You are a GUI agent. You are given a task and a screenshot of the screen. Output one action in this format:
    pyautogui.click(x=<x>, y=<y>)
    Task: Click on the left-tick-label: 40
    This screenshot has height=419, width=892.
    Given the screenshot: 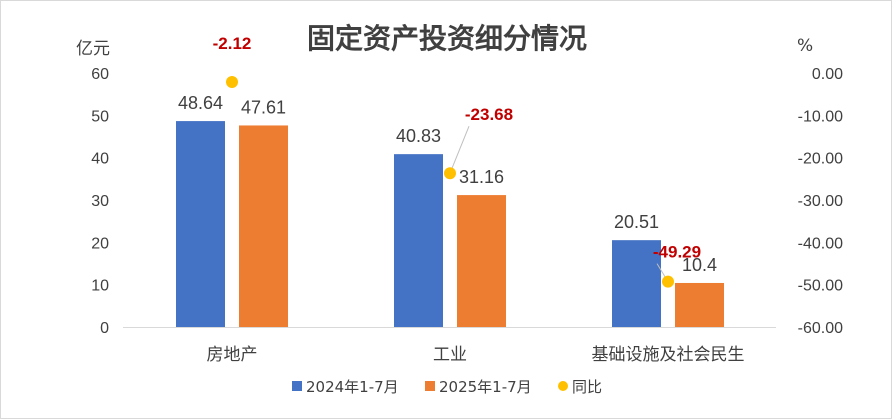 What is the action you would take?
    pyautogui.click(x=100, y=159)
    